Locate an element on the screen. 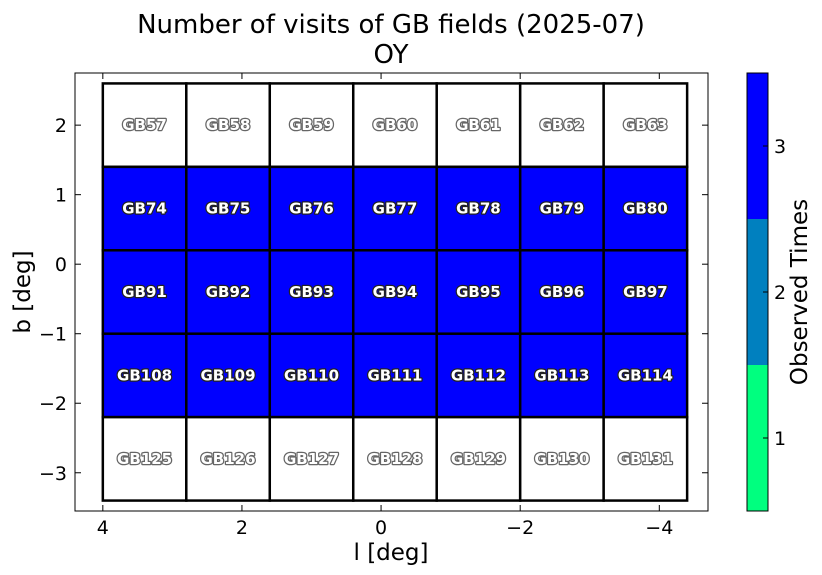 The height and width of the screenshot is (575, 822). colorbar-label: Observed Times is located at coordinates (800, 292).